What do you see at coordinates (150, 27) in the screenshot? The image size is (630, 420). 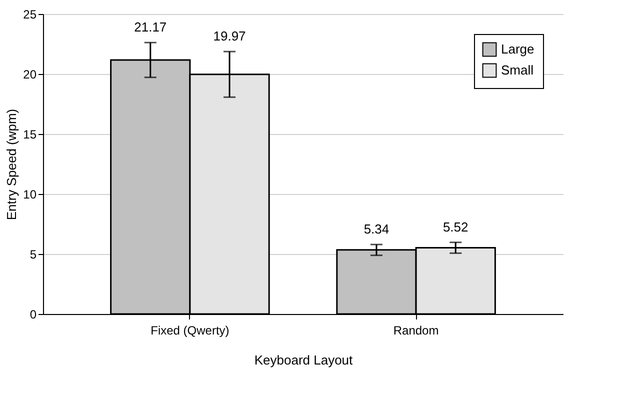 I see `data-label: 21.17` at bounding box center [150, 27].